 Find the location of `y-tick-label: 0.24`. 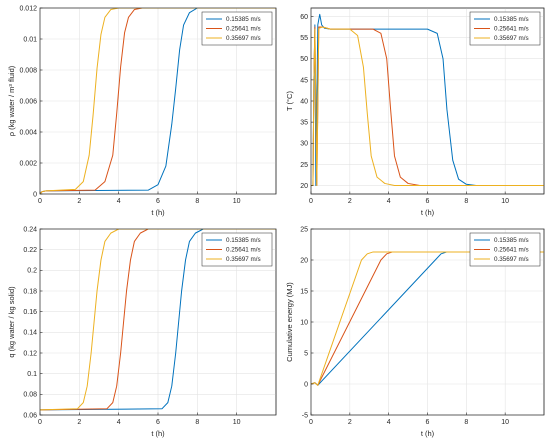

y-tick-label: 0.24 is located at coordinates (30, 229).